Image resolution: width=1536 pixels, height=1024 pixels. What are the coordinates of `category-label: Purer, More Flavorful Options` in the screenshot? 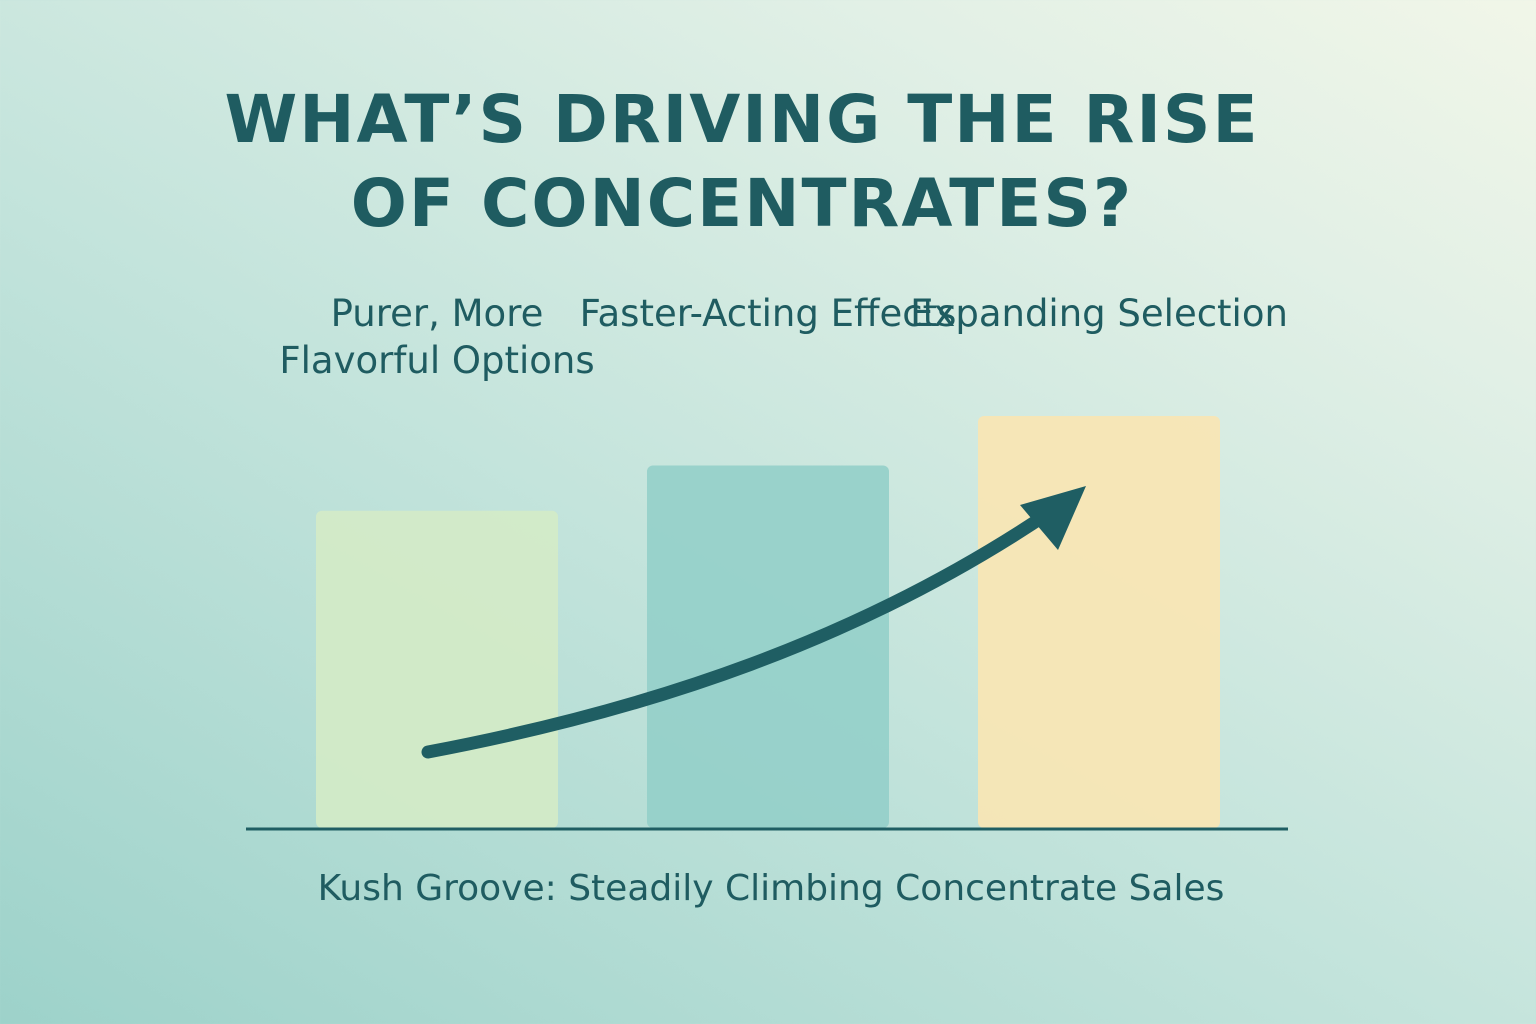 It's located at (437, 337).